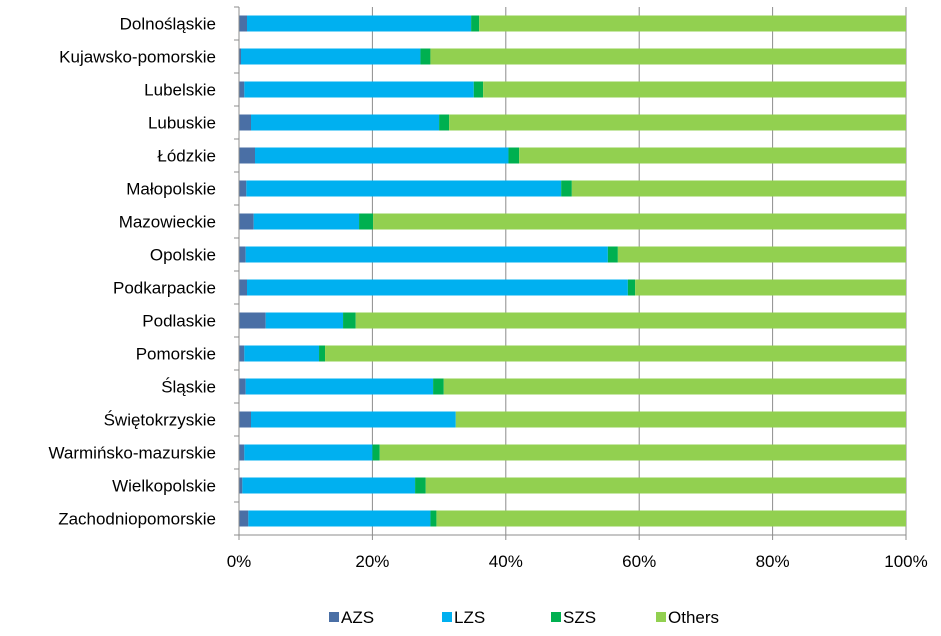 The height and width of the screenshot is (636, 941). What do you see at coordinates (447, 617) in the screenshot?
I see `legend-swatch-lzs` at bounding box center [447, 617].